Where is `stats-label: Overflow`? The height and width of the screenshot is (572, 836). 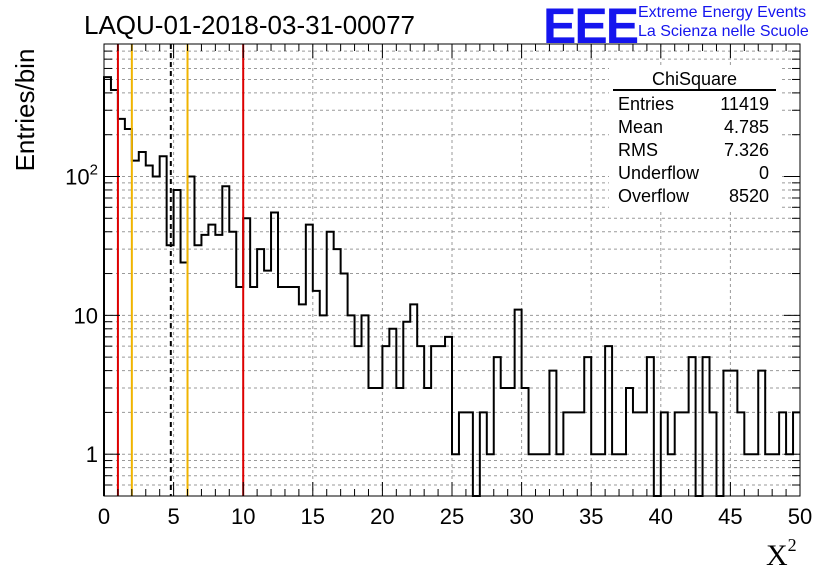
stats-label: Overflow is located at coordinates (654, 196).